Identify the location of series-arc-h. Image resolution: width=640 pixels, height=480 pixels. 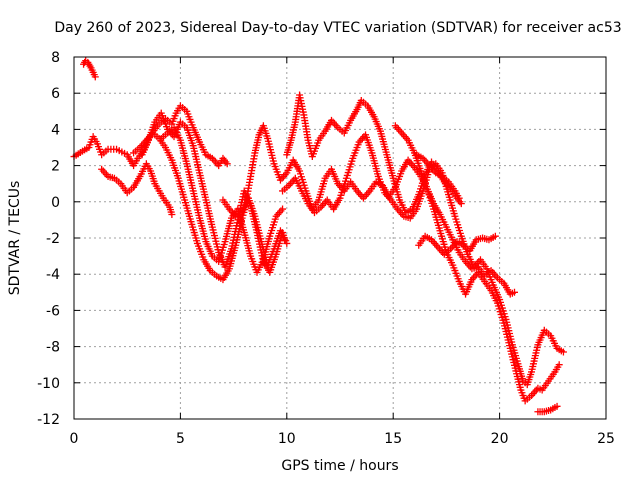
(374, 154).